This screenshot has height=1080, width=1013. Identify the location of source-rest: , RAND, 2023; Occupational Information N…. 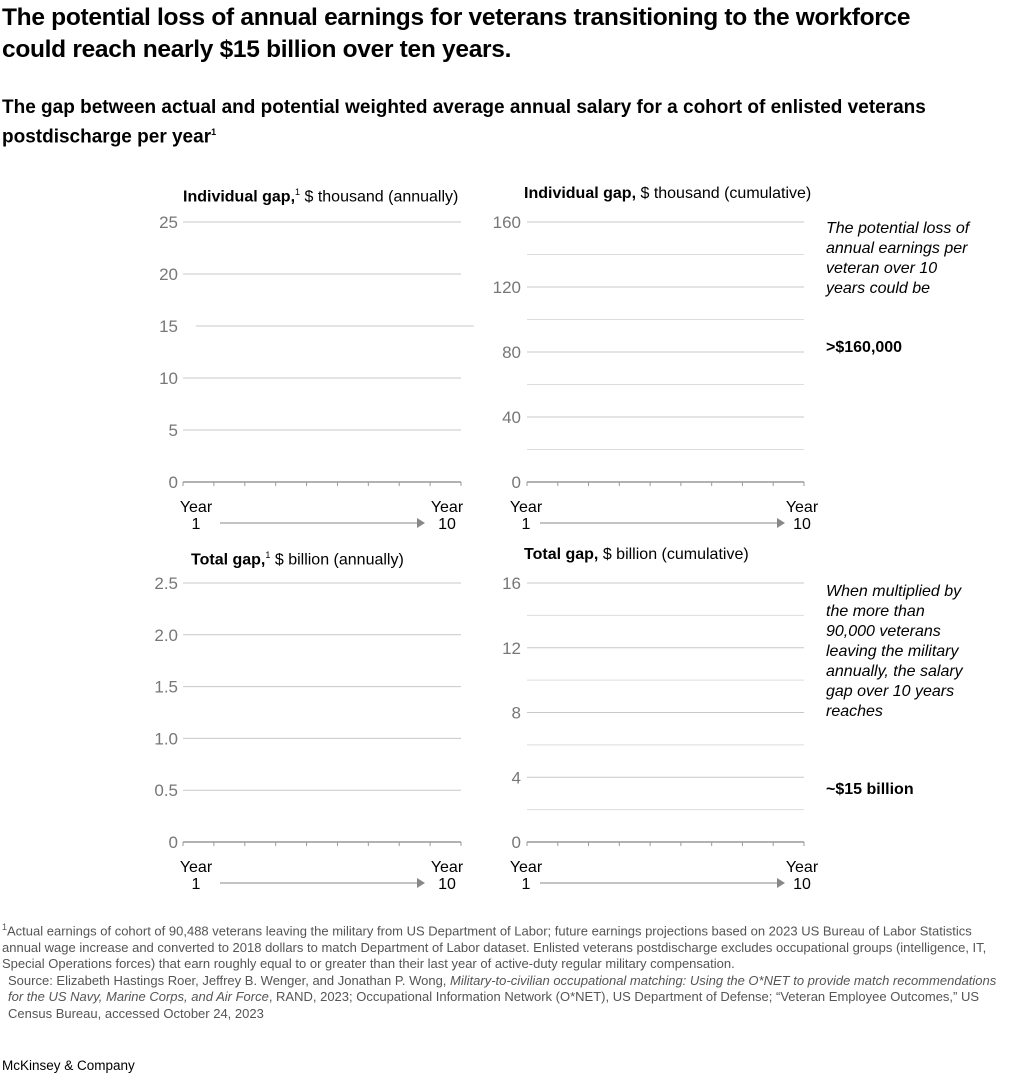
(494, 1005).